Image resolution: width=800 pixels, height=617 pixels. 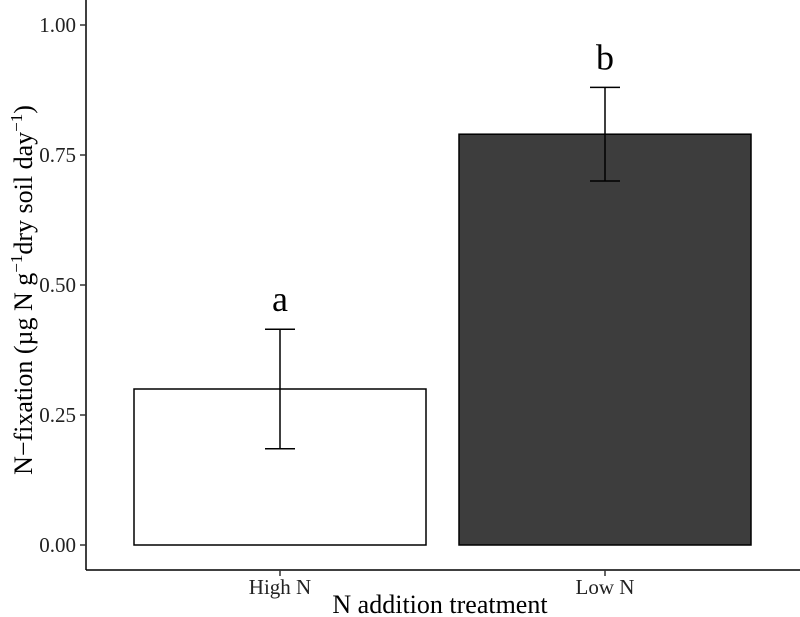 What do you see at coordinates (440, 603) in the screenshot?
I see `x-axis-title: N addition treatment` at bounding box center [440, 603].